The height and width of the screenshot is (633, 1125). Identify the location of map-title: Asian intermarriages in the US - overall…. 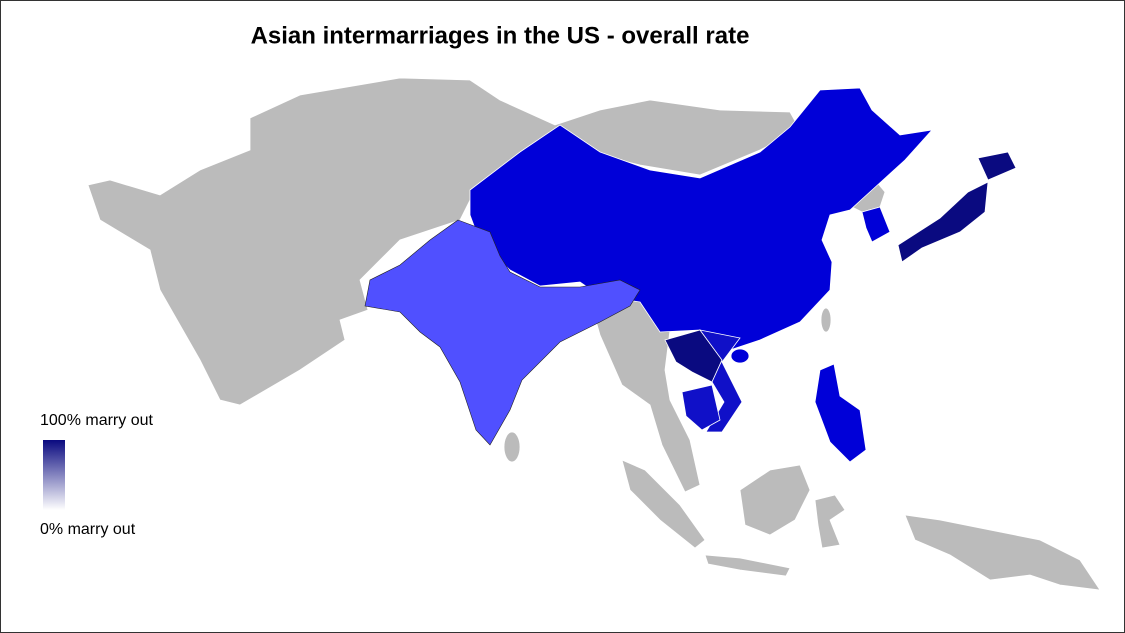
(500, 35).